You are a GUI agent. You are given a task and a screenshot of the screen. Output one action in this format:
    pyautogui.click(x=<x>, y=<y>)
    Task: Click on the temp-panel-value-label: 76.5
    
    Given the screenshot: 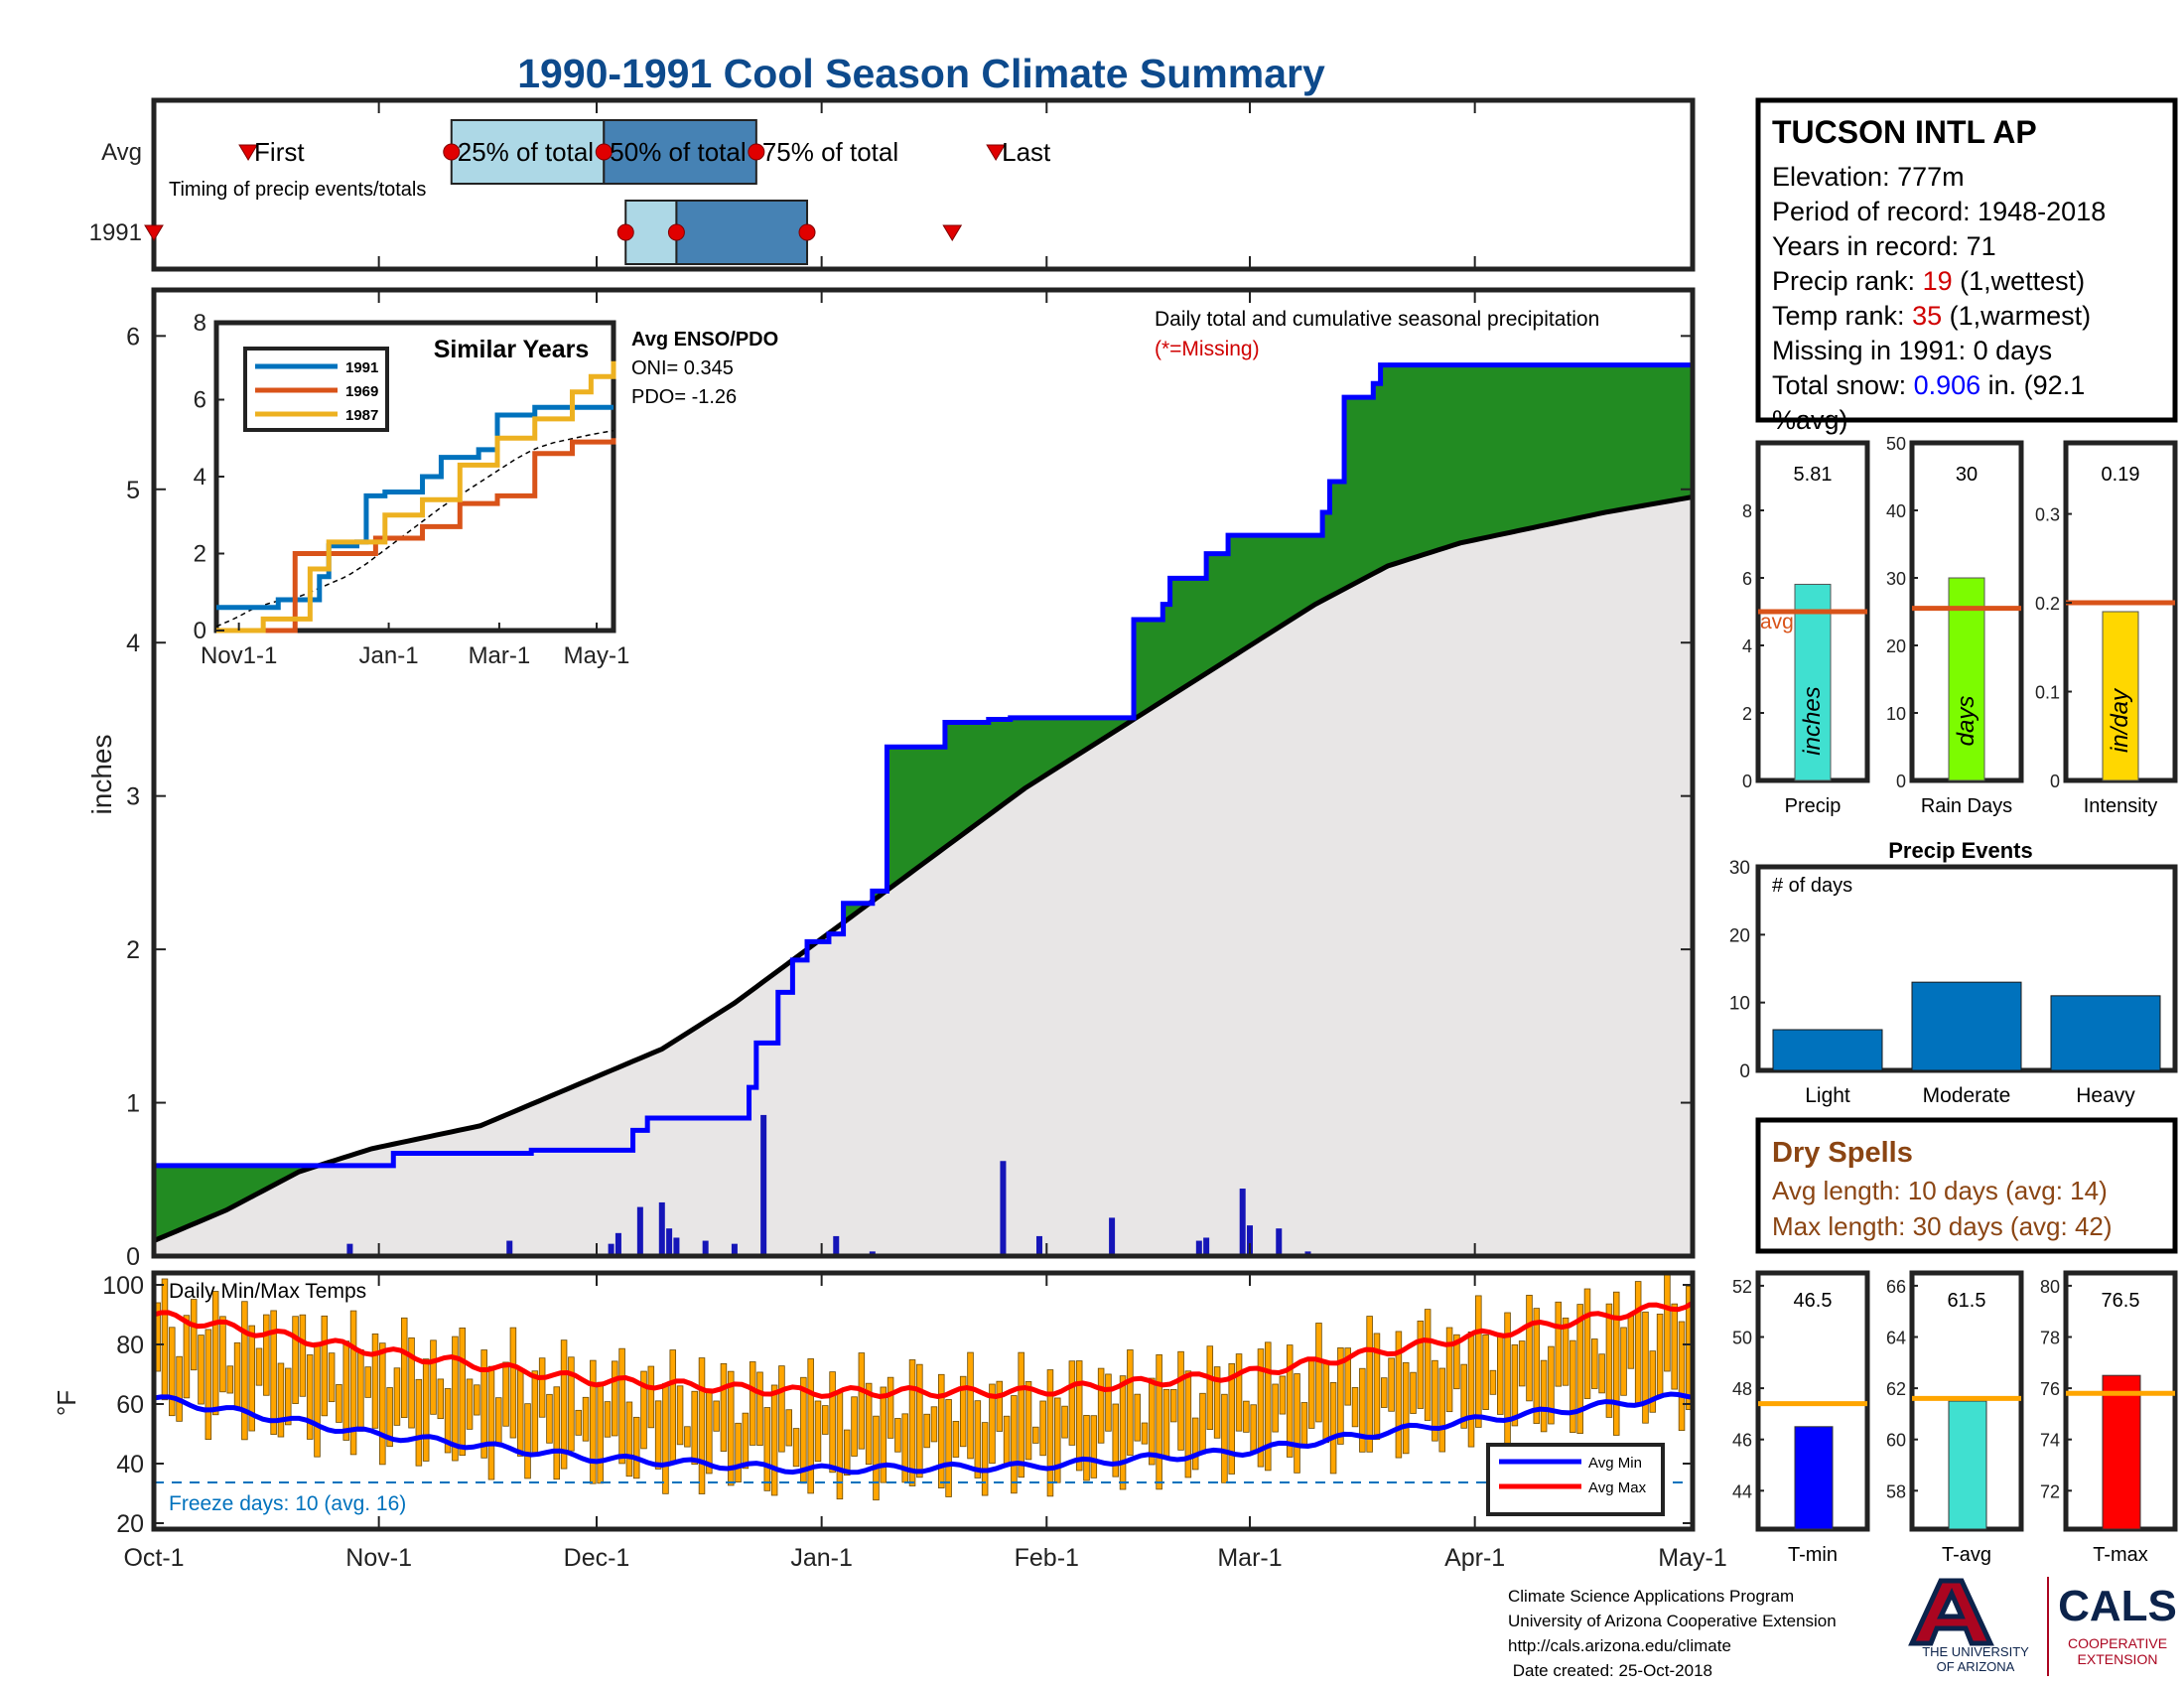 What is the action you would take?
    pyautogui.click(x=2121, y=1301)
    